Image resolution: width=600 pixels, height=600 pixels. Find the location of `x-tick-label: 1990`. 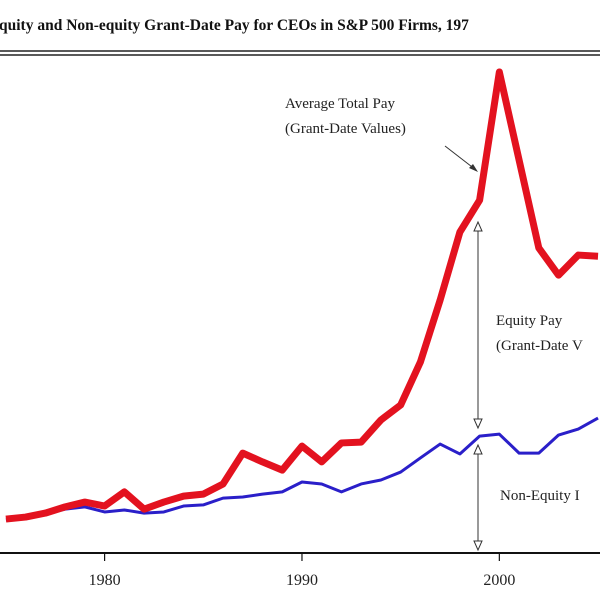

x-tick-label: 1990 is located at coordinates (302, 580).